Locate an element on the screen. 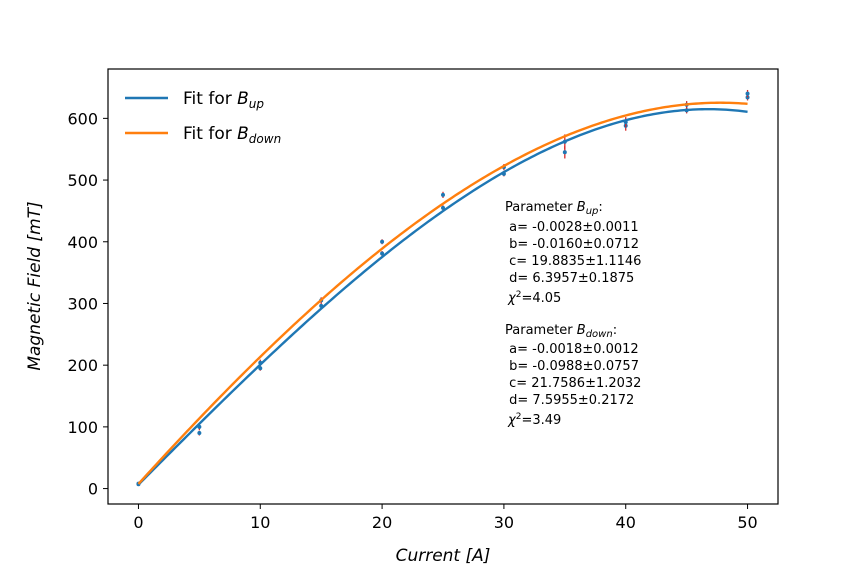  x-tick-label-0: 0 is located at coordinates (138, 522).